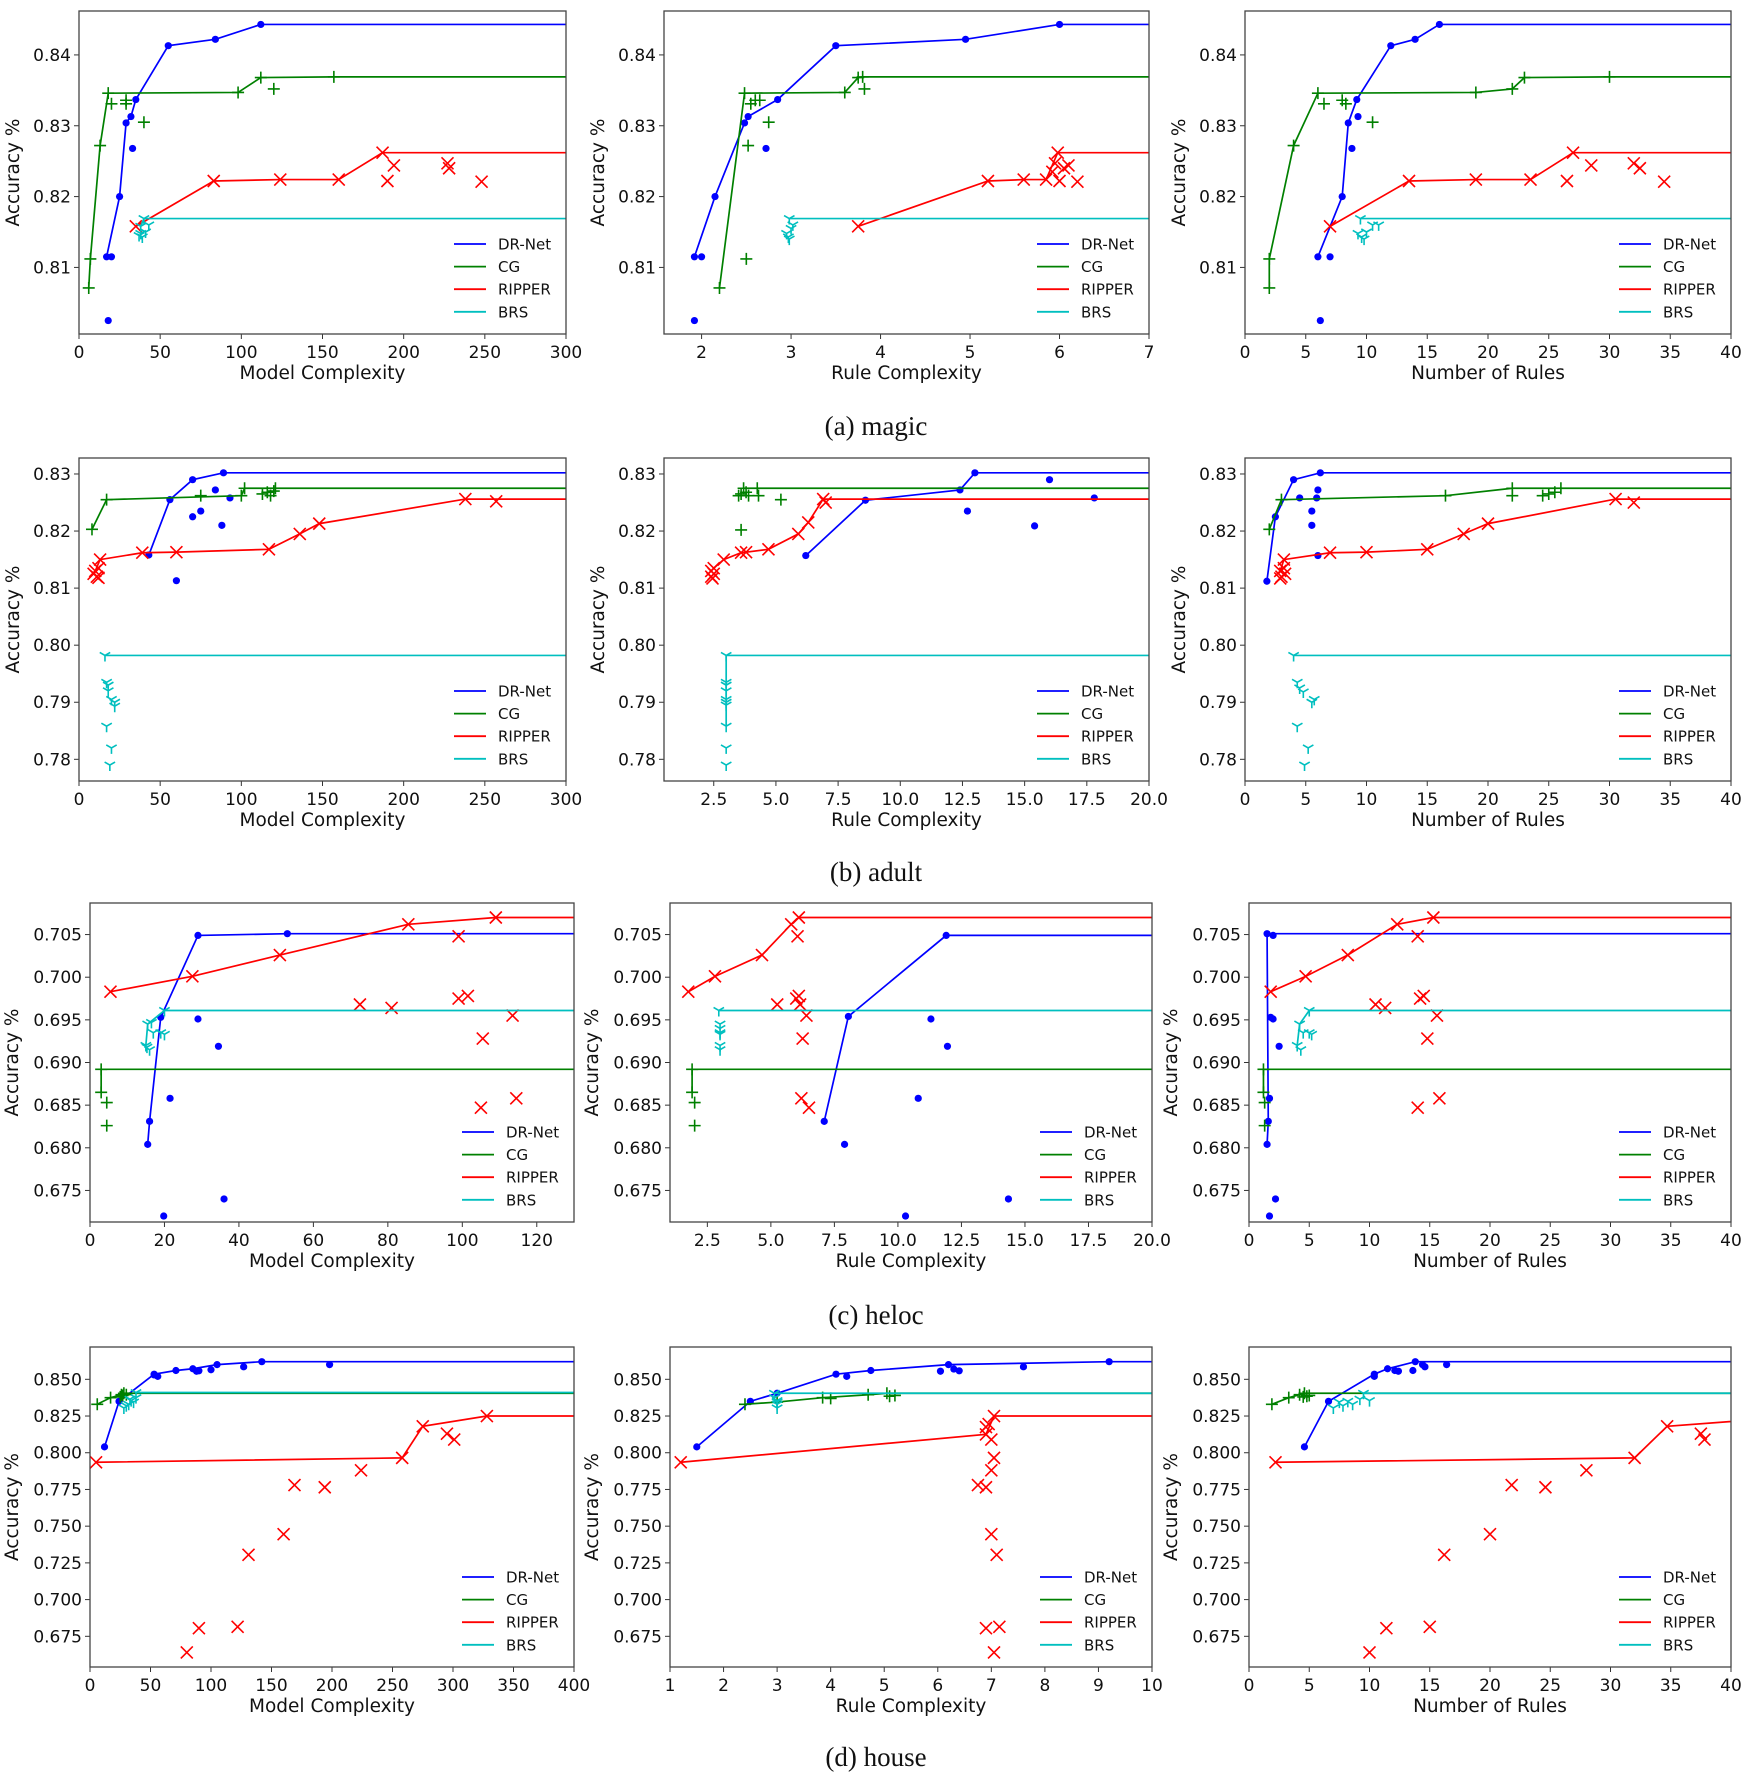  Describe the element at coordinates (1490, 1706) in the screenshot. I see `x-axis-label: Number of Rules` at that location.